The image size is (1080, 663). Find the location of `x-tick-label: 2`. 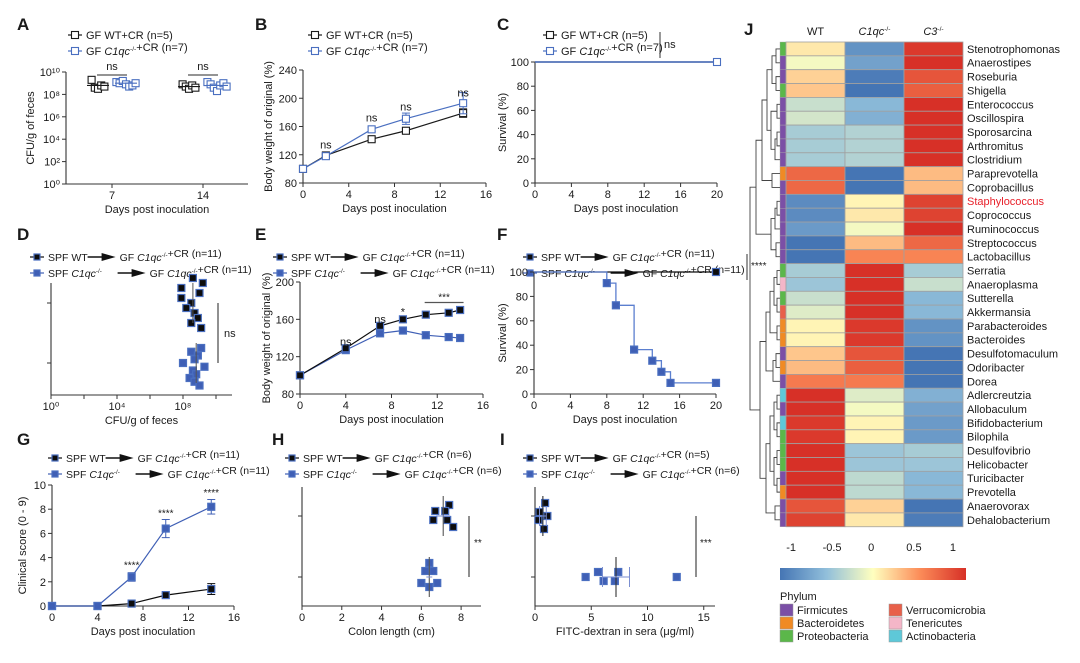

x-tick-label: 2 is located at coordinates (342, 618).